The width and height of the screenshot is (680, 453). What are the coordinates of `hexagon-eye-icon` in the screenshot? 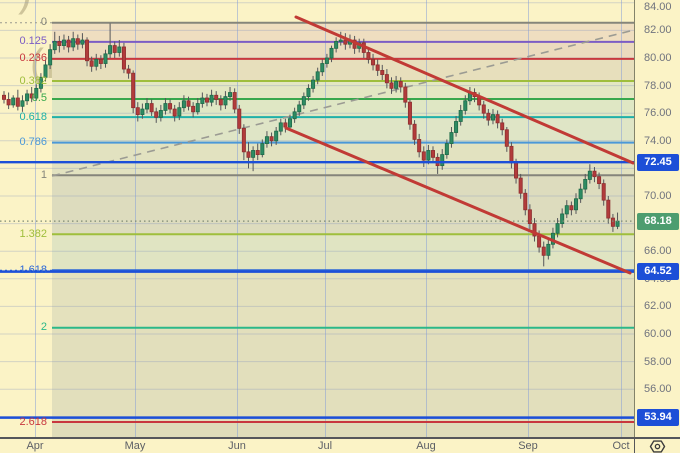 It's located at (657, 446).